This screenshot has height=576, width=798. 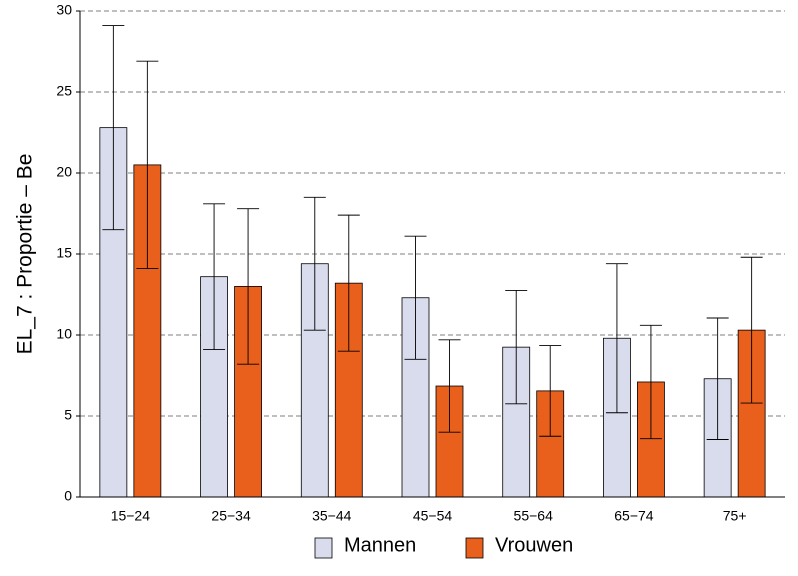 What do you see at coordinates (380, 545) in the screenshot?
I see `legend-label: Mannen` at bounding box center [380, 545].